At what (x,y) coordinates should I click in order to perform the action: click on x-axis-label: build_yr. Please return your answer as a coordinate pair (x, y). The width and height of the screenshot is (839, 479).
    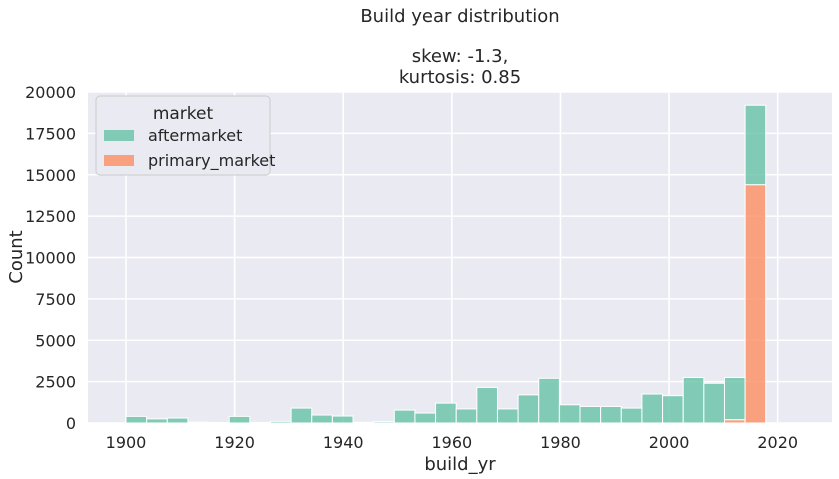
    Looking at the image, I should click on (460, 464).